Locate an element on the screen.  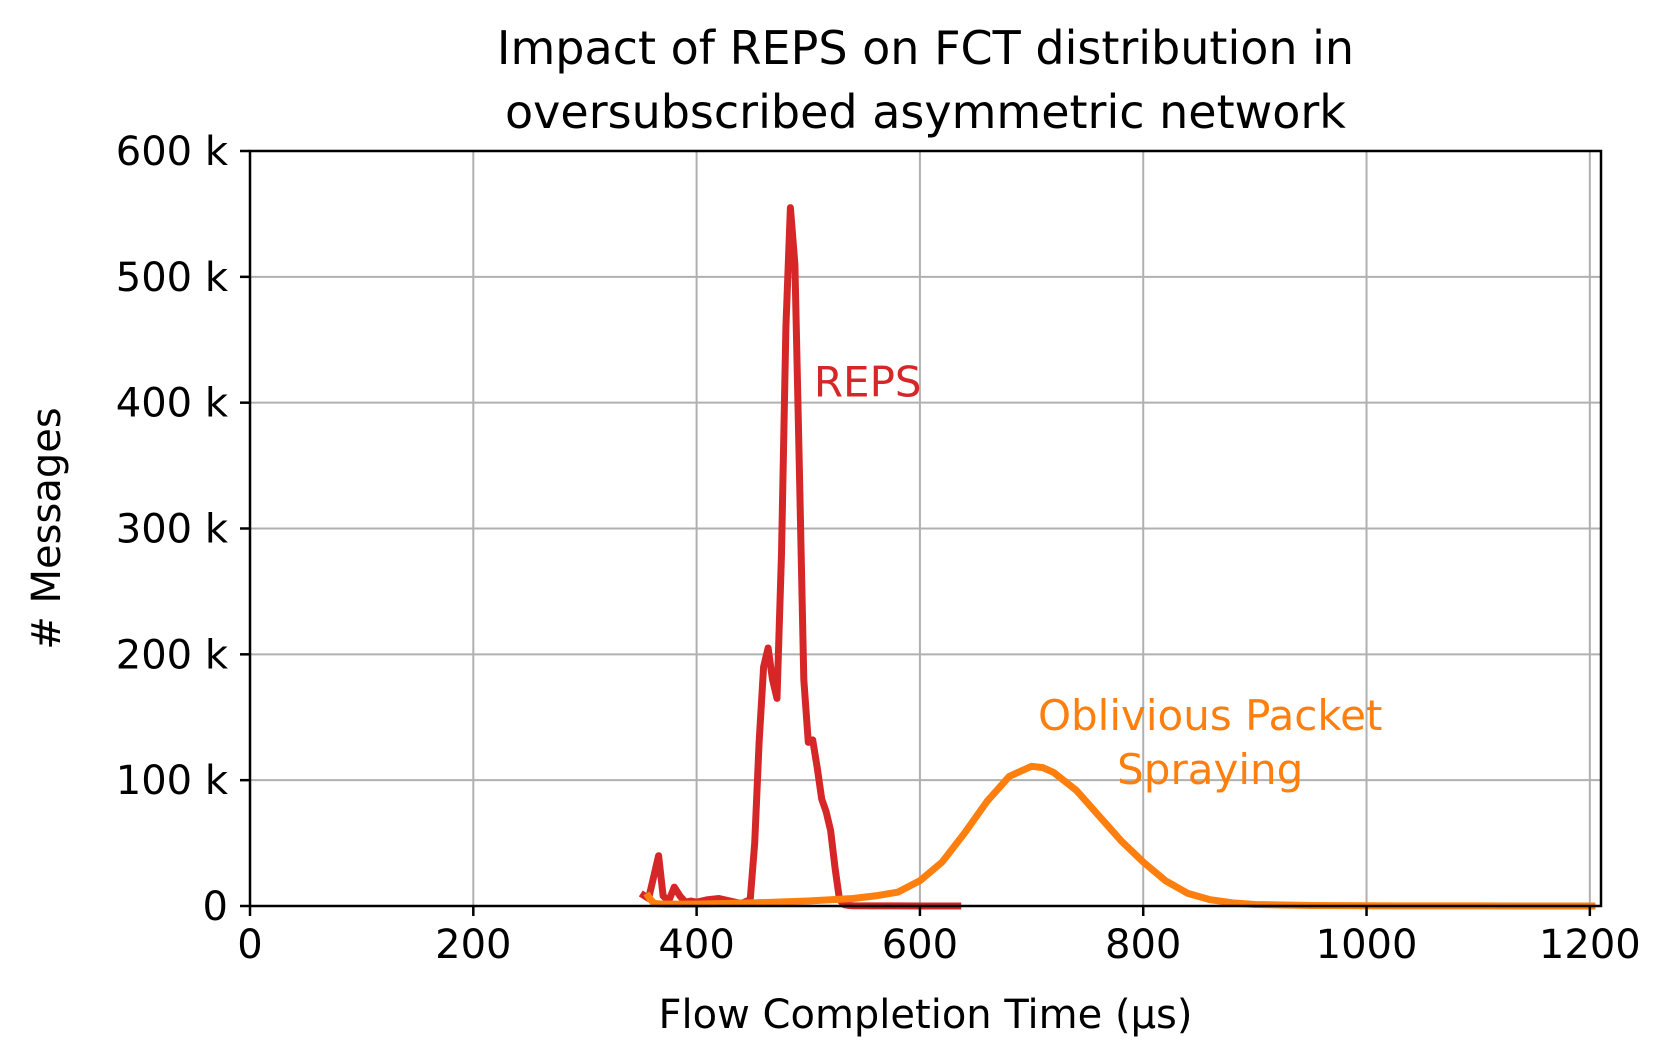
y-tick-label: 400 k is located at coordinates (172, 404).